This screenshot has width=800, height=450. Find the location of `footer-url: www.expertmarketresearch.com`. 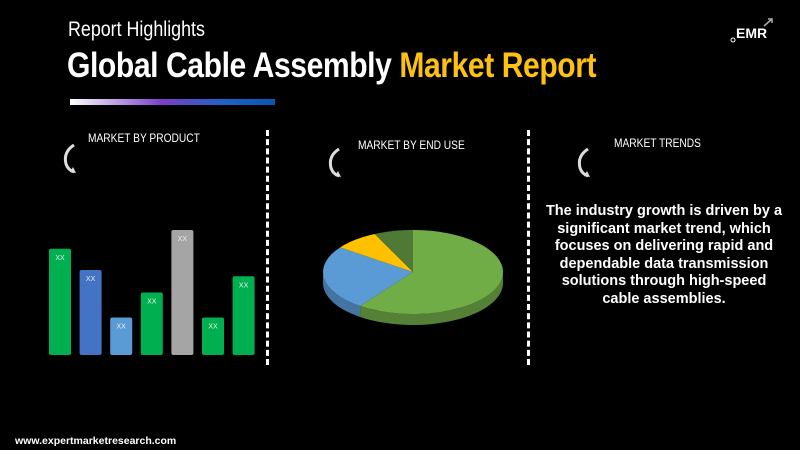

footer-url: www.expertmarketresearch.com is located at coordinates (96, 441).